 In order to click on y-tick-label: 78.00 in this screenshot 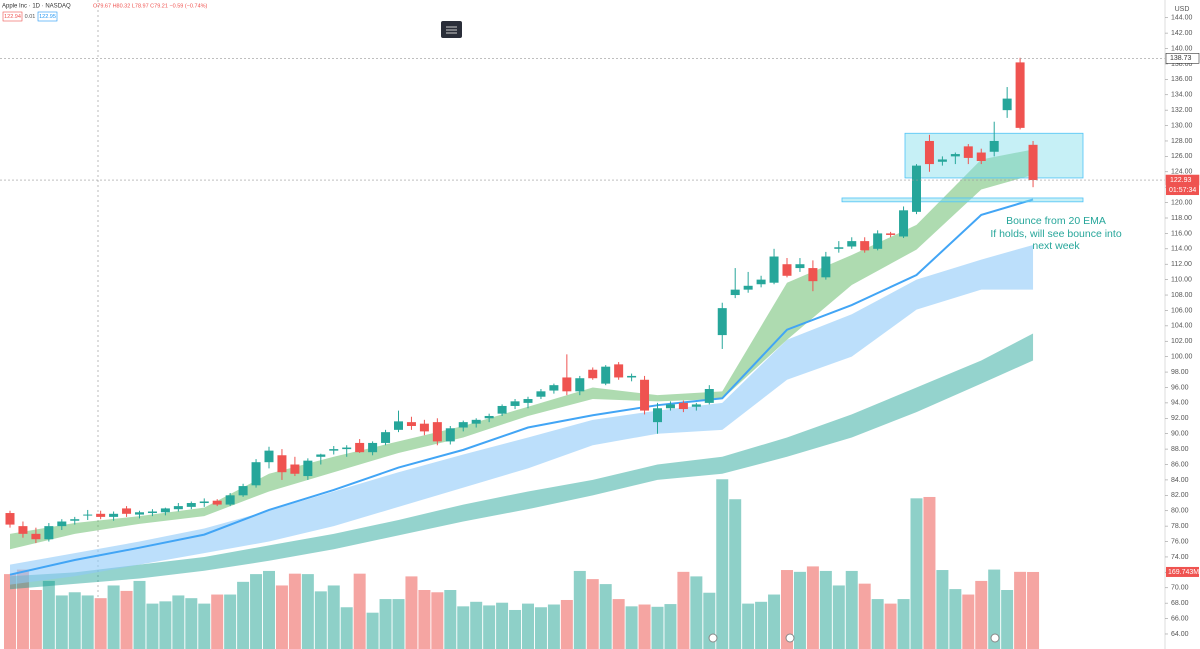, I will do `click(1180, 526)`.